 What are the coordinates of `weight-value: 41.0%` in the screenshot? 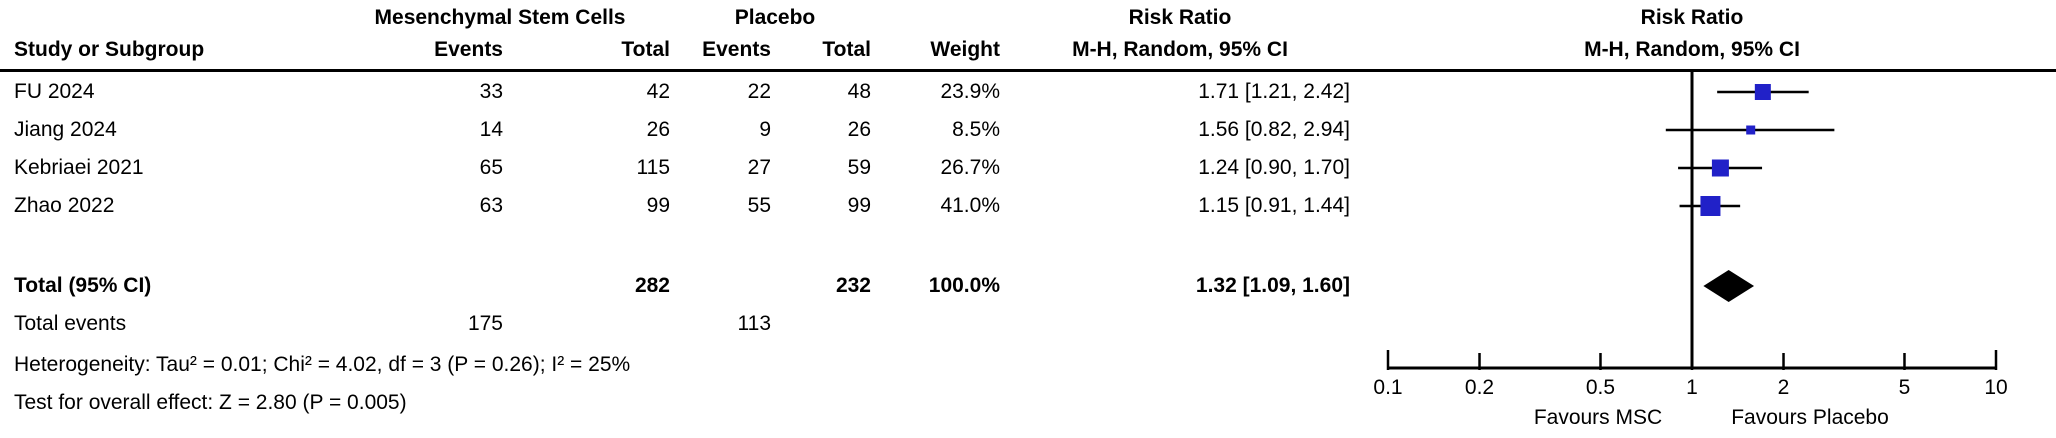 It's located at (970, 205).